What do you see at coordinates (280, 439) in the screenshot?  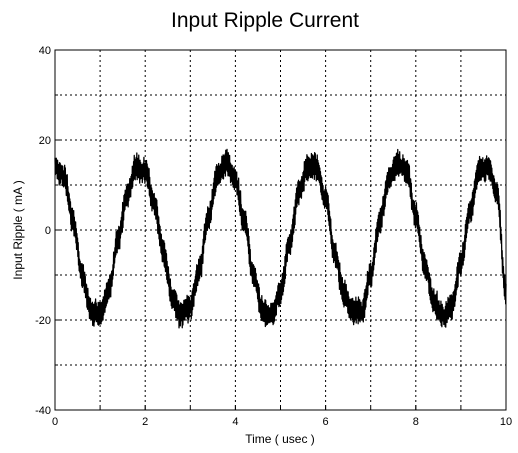 I see `x-axis-label: Time ( usec )` at bounding box center [280, 439].